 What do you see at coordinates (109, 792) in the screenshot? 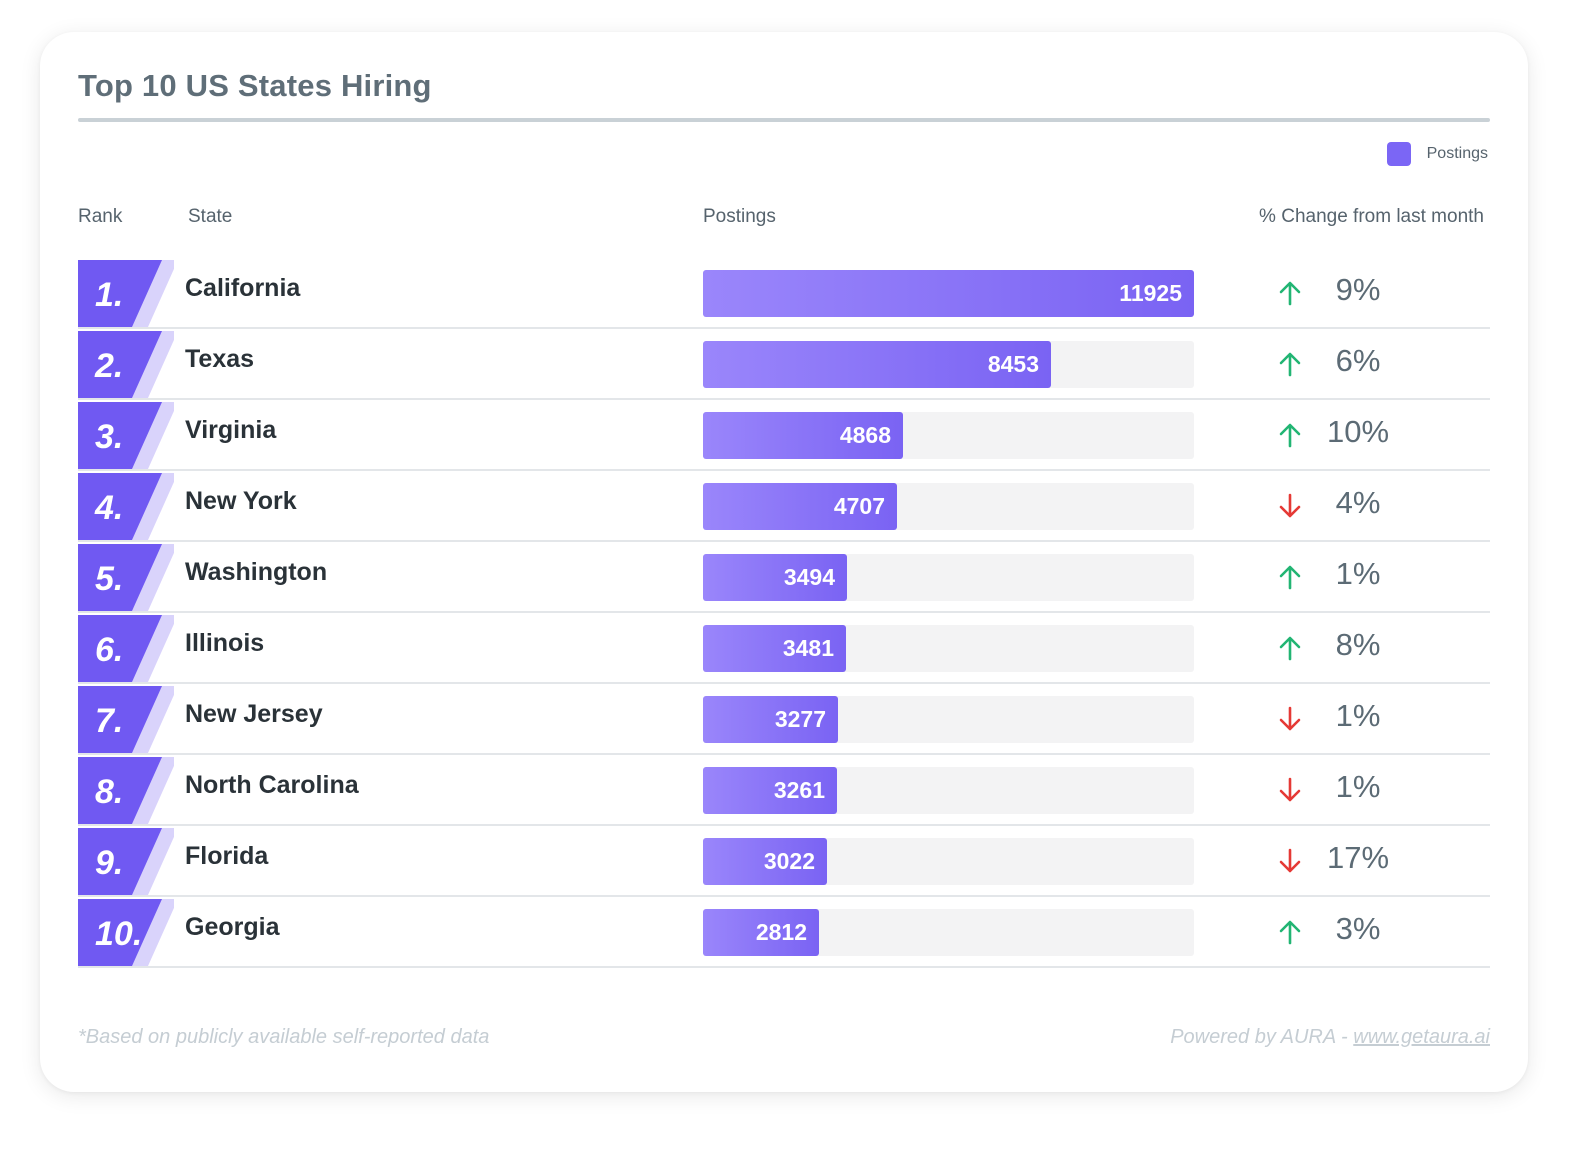
I see `rank-number: 8.` at bounding box center [109, 792].